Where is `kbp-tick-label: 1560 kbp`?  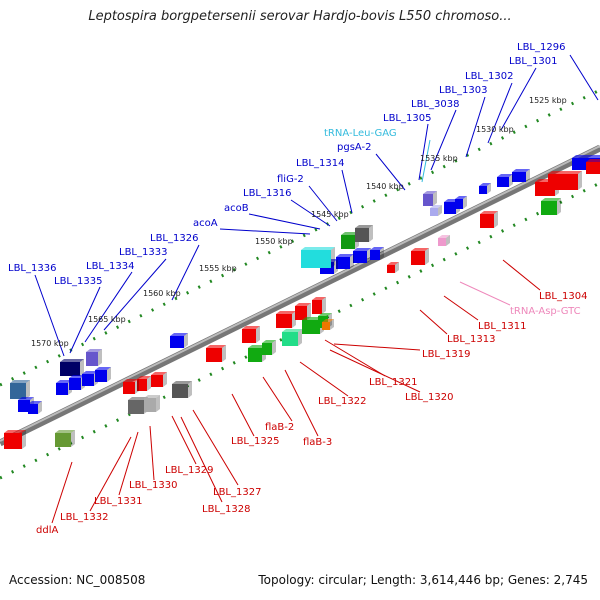 kbp-tick-label: 1560 kbp is located at coordinates (162, 293).